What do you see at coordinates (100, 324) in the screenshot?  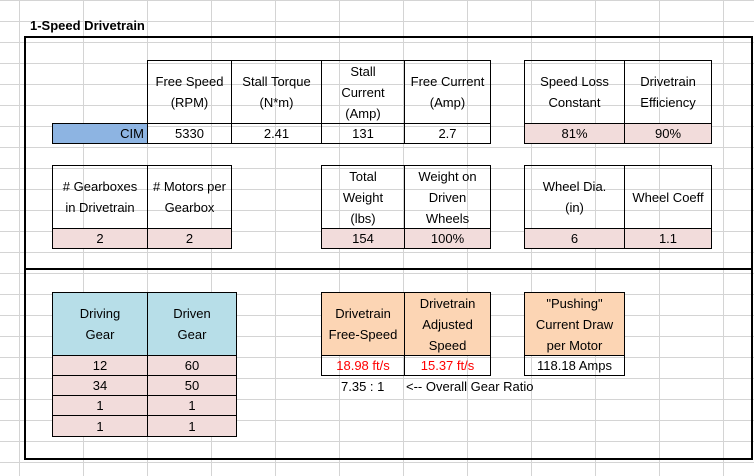 I see `header-driving-gear: Driving Gear` at bounding box center [100, 324].